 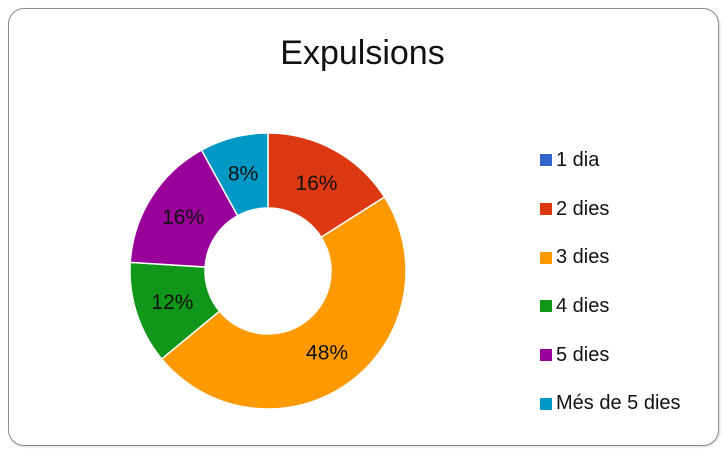 I want to click on legend-item-3-dies: 3 dies, so click(x=610, y=257).